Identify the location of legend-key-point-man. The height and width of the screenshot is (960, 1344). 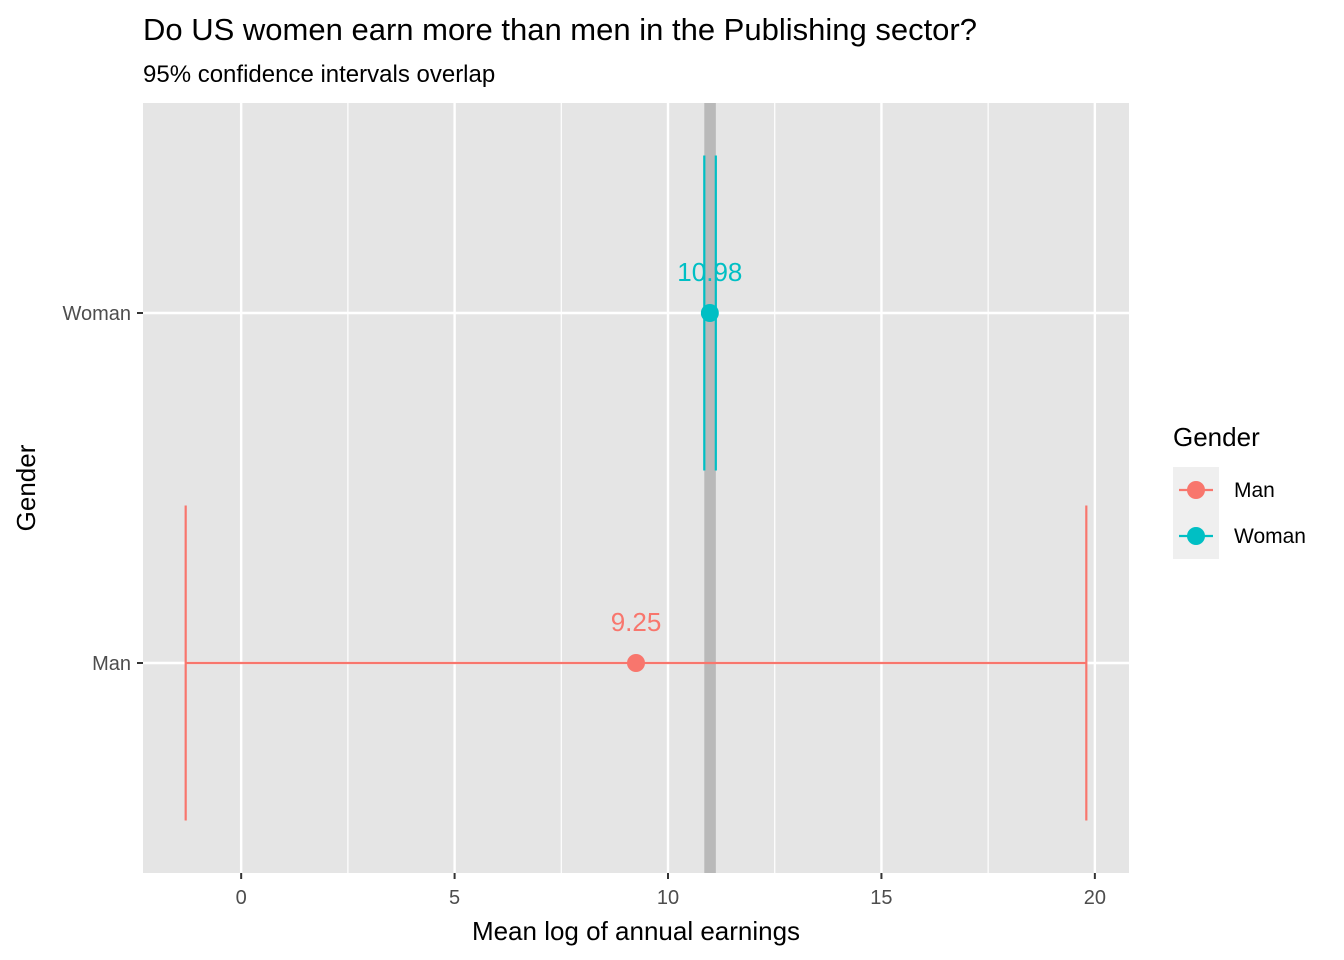
(1196, 490).